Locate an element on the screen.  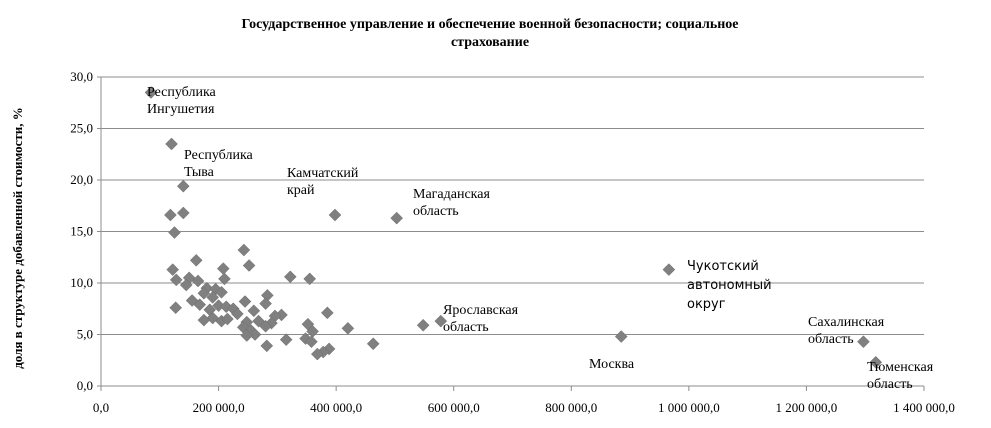
annotation-3-line-0: Магаданская is located at coordinates (451, 194).